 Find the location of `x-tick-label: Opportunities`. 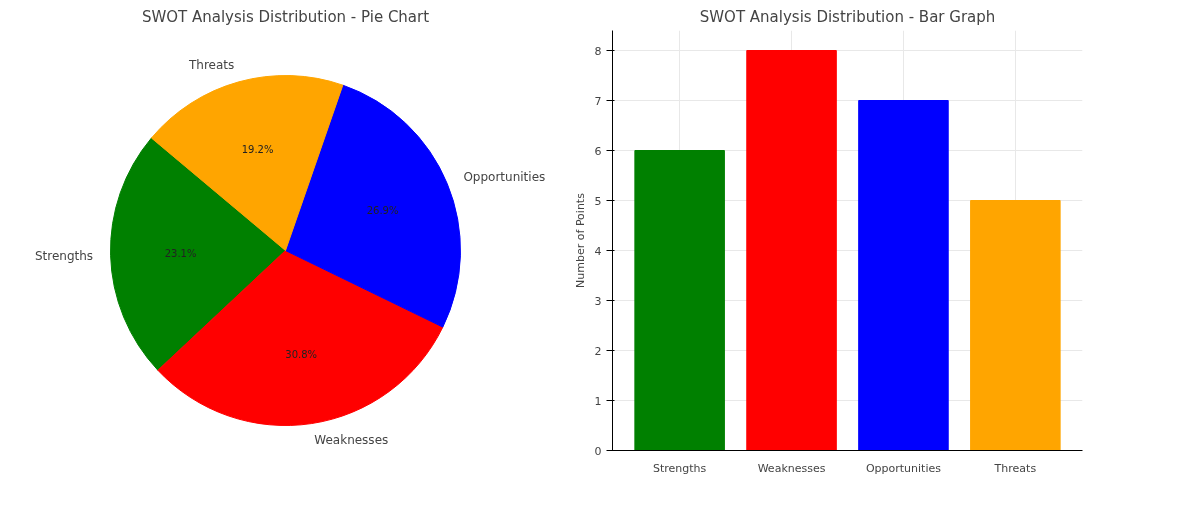

x-tick-label: Opportunities is located at coordinates (903, 468).